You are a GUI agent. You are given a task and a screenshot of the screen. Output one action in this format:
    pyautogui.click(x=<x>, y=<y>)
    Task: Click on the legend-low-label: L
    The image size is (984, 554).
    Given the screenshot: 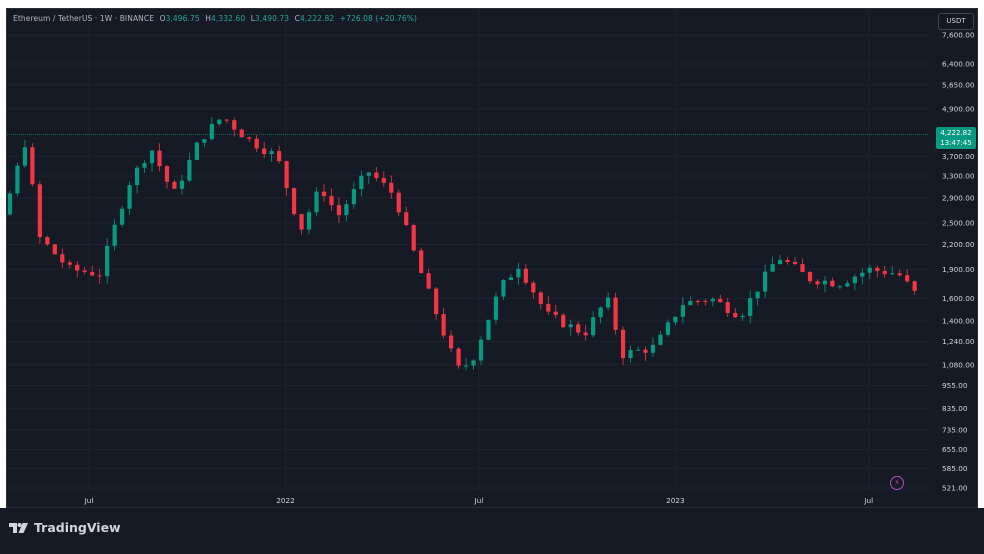 What is the action you would take?
    pyautogui.click(x=252, y=18)
    